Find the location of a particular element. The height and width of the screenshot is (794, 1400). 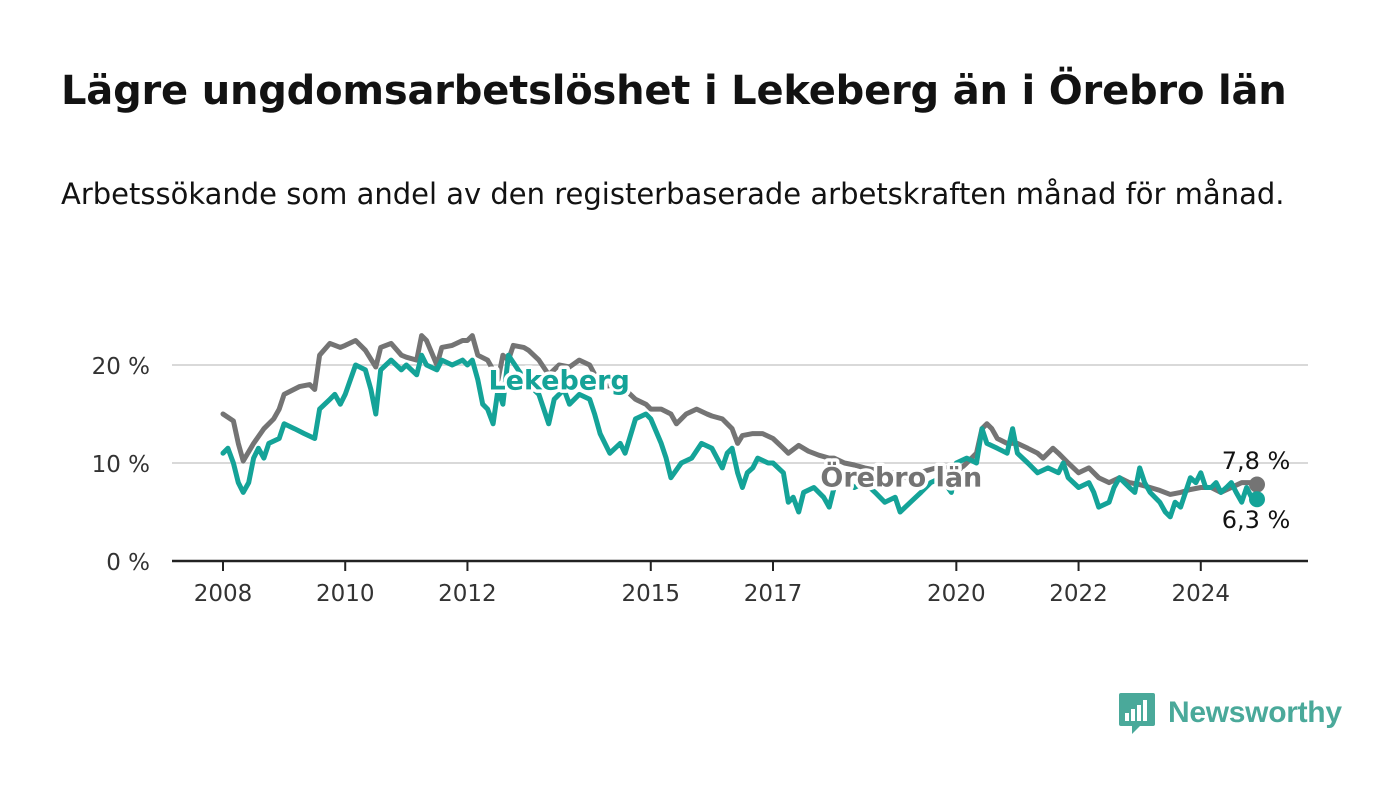

series-labels: Lekeberg Örebro län is located at coordinates (735, 429).